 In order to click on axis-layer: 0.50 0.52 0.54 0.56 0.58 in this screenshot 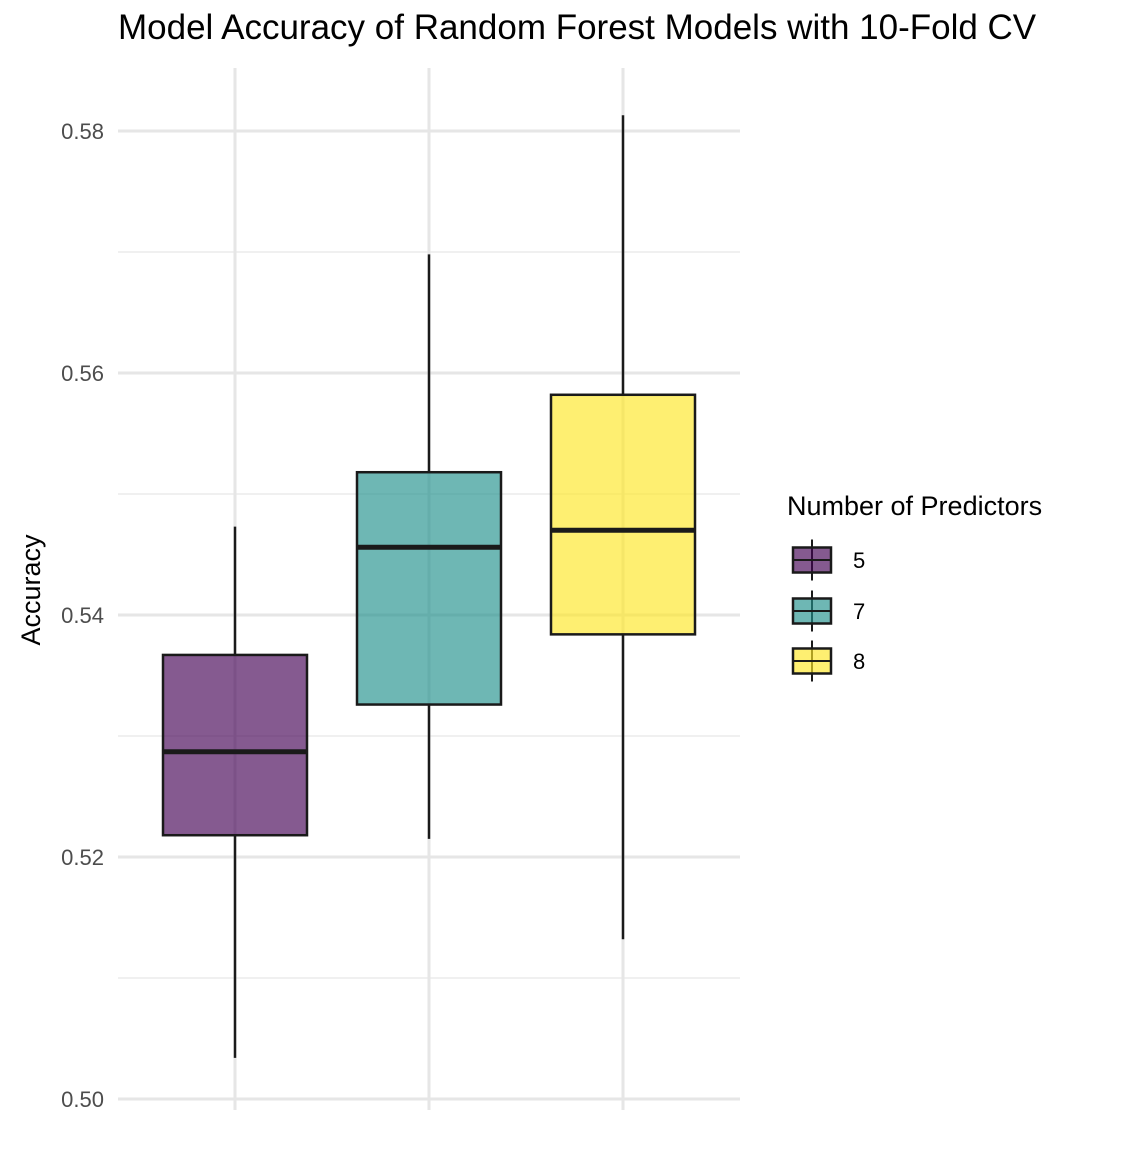, I will do `click(82, 615)`.